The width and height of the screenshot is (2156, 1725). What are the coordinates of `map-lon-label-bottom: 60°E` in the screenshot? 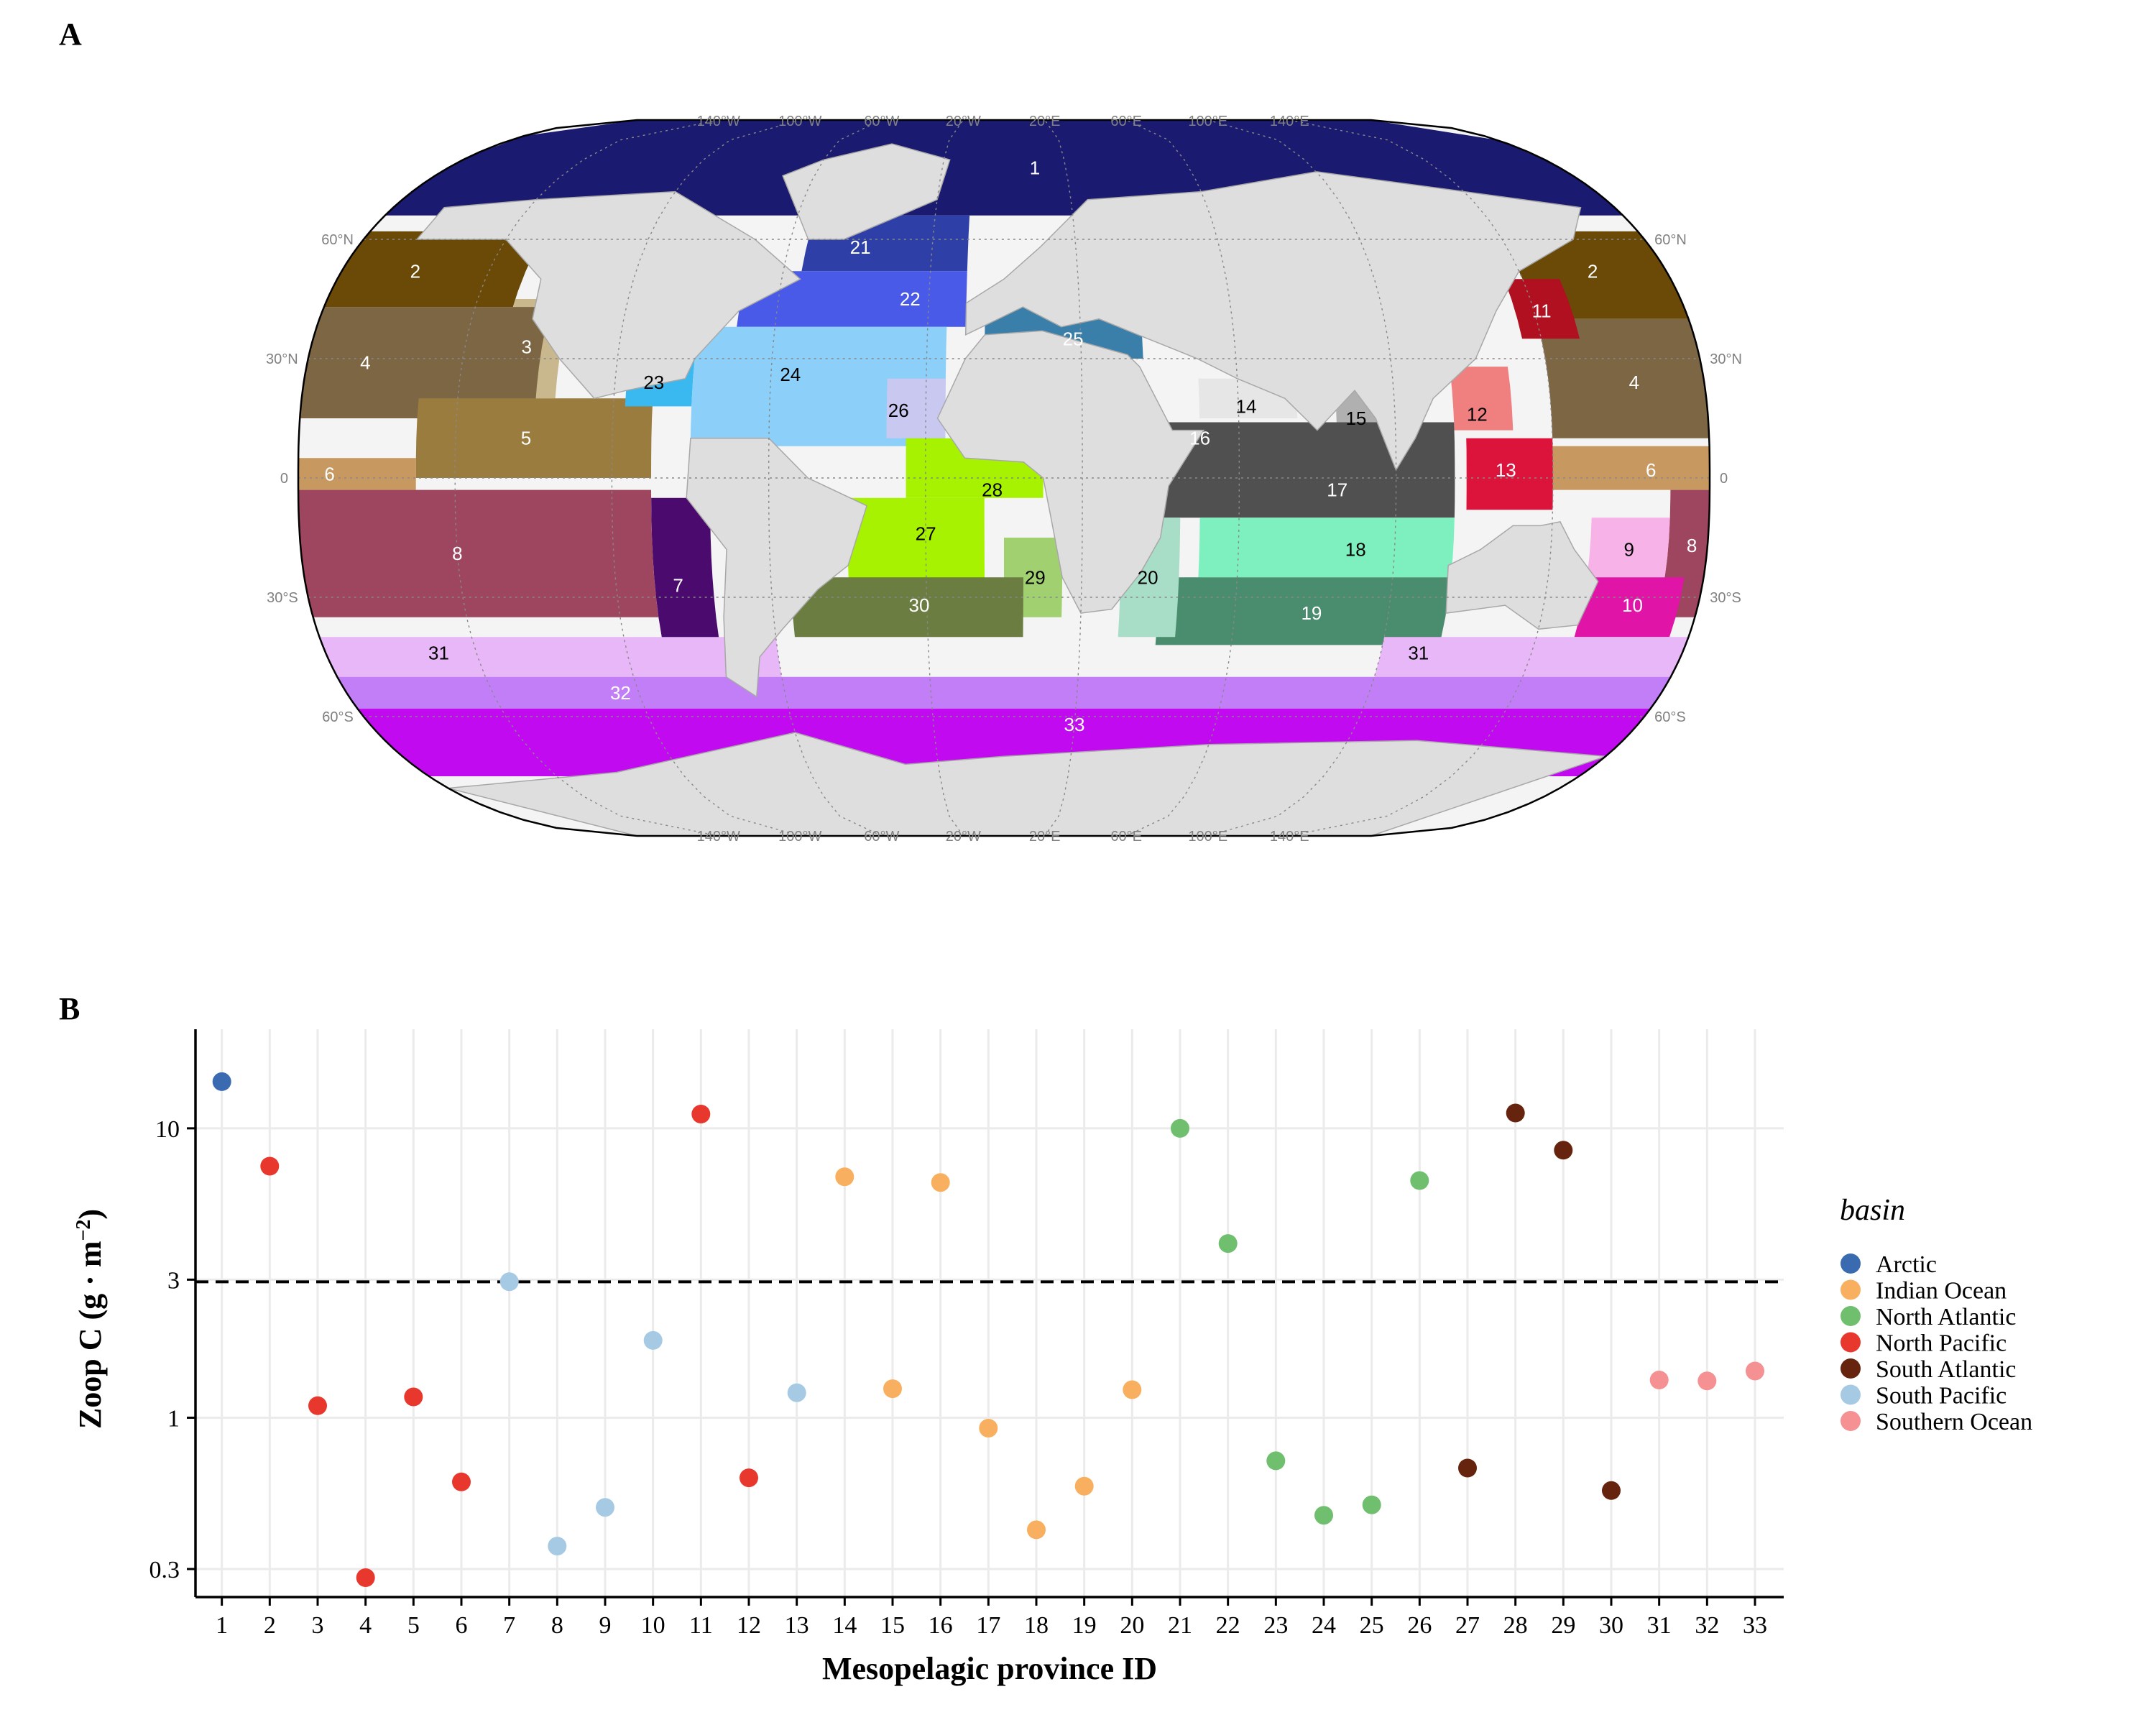 It's located at (1126, 837).